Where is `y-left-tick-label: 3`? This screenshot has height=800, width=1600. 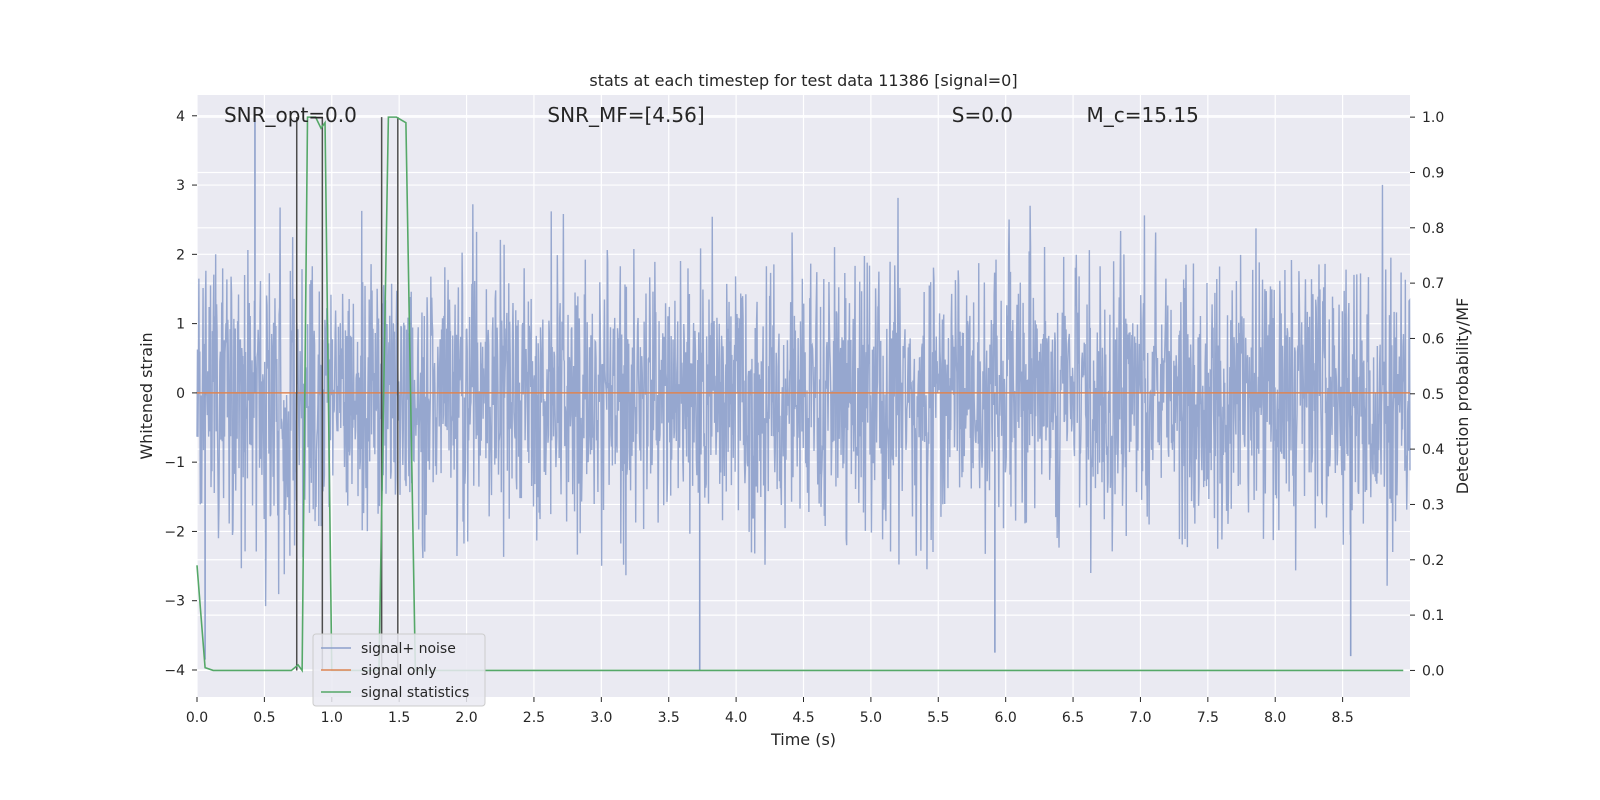 y-left-tick-label: 3 is located at coordinates (180, 186).